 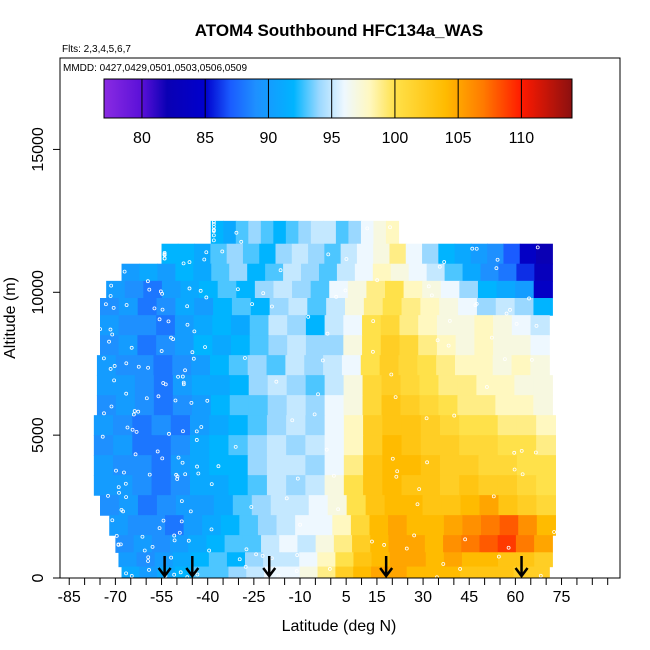 I want to click on x-tick-label: 5, so click(x=346, y=597).